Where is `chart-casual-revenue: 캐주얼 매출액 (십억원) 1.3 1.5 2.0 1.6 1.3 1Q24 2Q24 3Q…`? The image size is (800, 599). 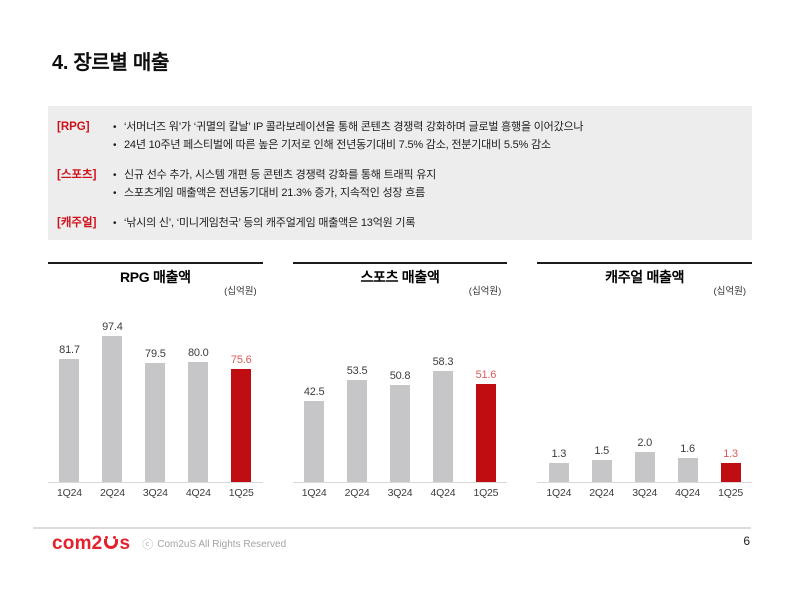
chart-casual-revenue: 캐주얼 매출액 (십억원) 1.3 1.5 2.0 1.6 1.3 1Q24 2Q24 3Q… is located at coordinates (645, 380).